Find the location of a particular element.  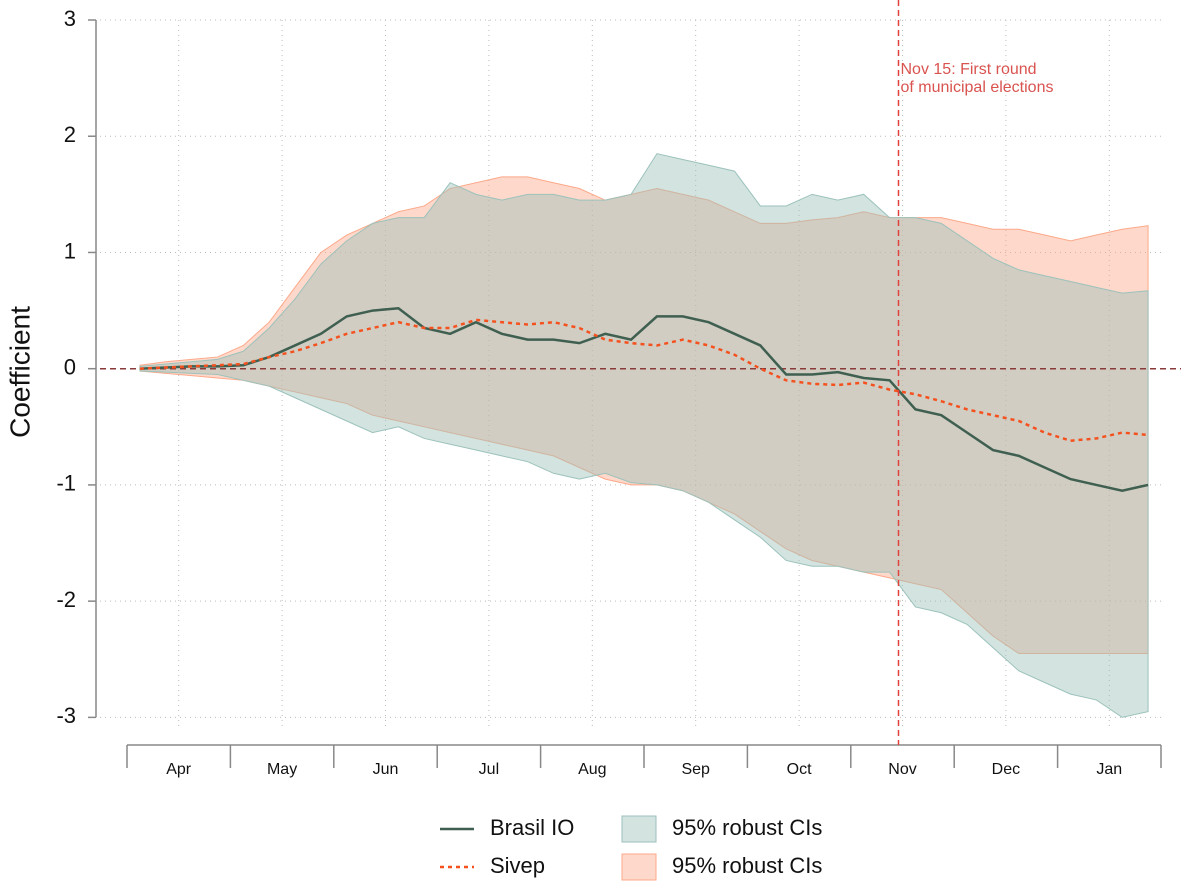

y-tick-label: 0 is located at coordinates (70, 367).